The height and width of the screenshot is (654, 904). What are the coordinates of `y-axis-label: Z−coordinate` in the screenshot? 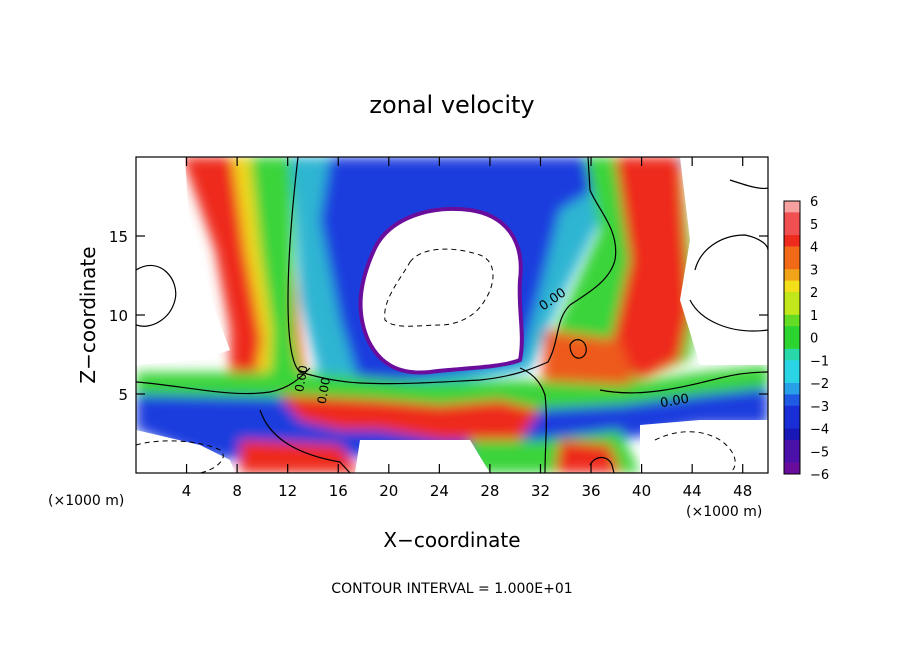 It's located at (88, 314).